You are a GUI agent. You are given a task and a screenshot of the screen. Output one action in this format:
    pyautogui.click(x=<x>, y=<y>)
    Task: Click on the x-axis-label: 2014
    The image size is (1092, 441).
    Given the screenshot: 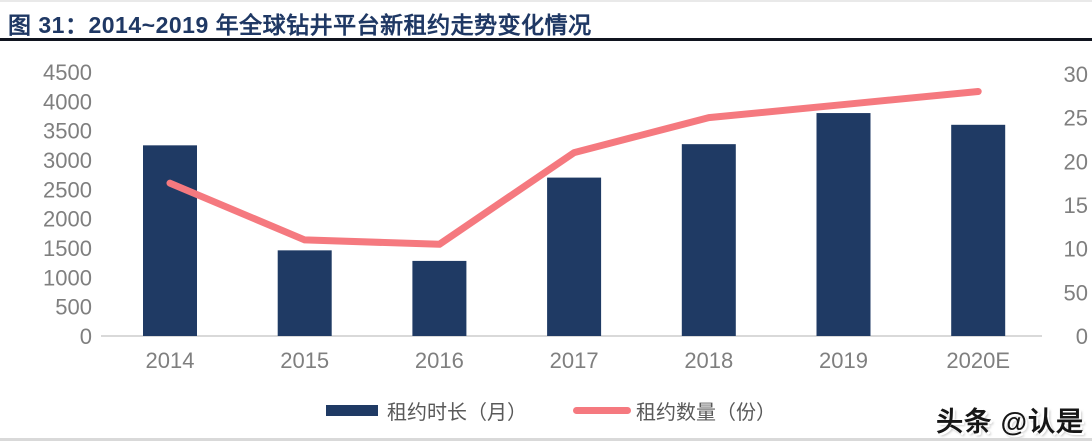 What is the action you would take?
    pyautogui.click(x=170, y=360)
    